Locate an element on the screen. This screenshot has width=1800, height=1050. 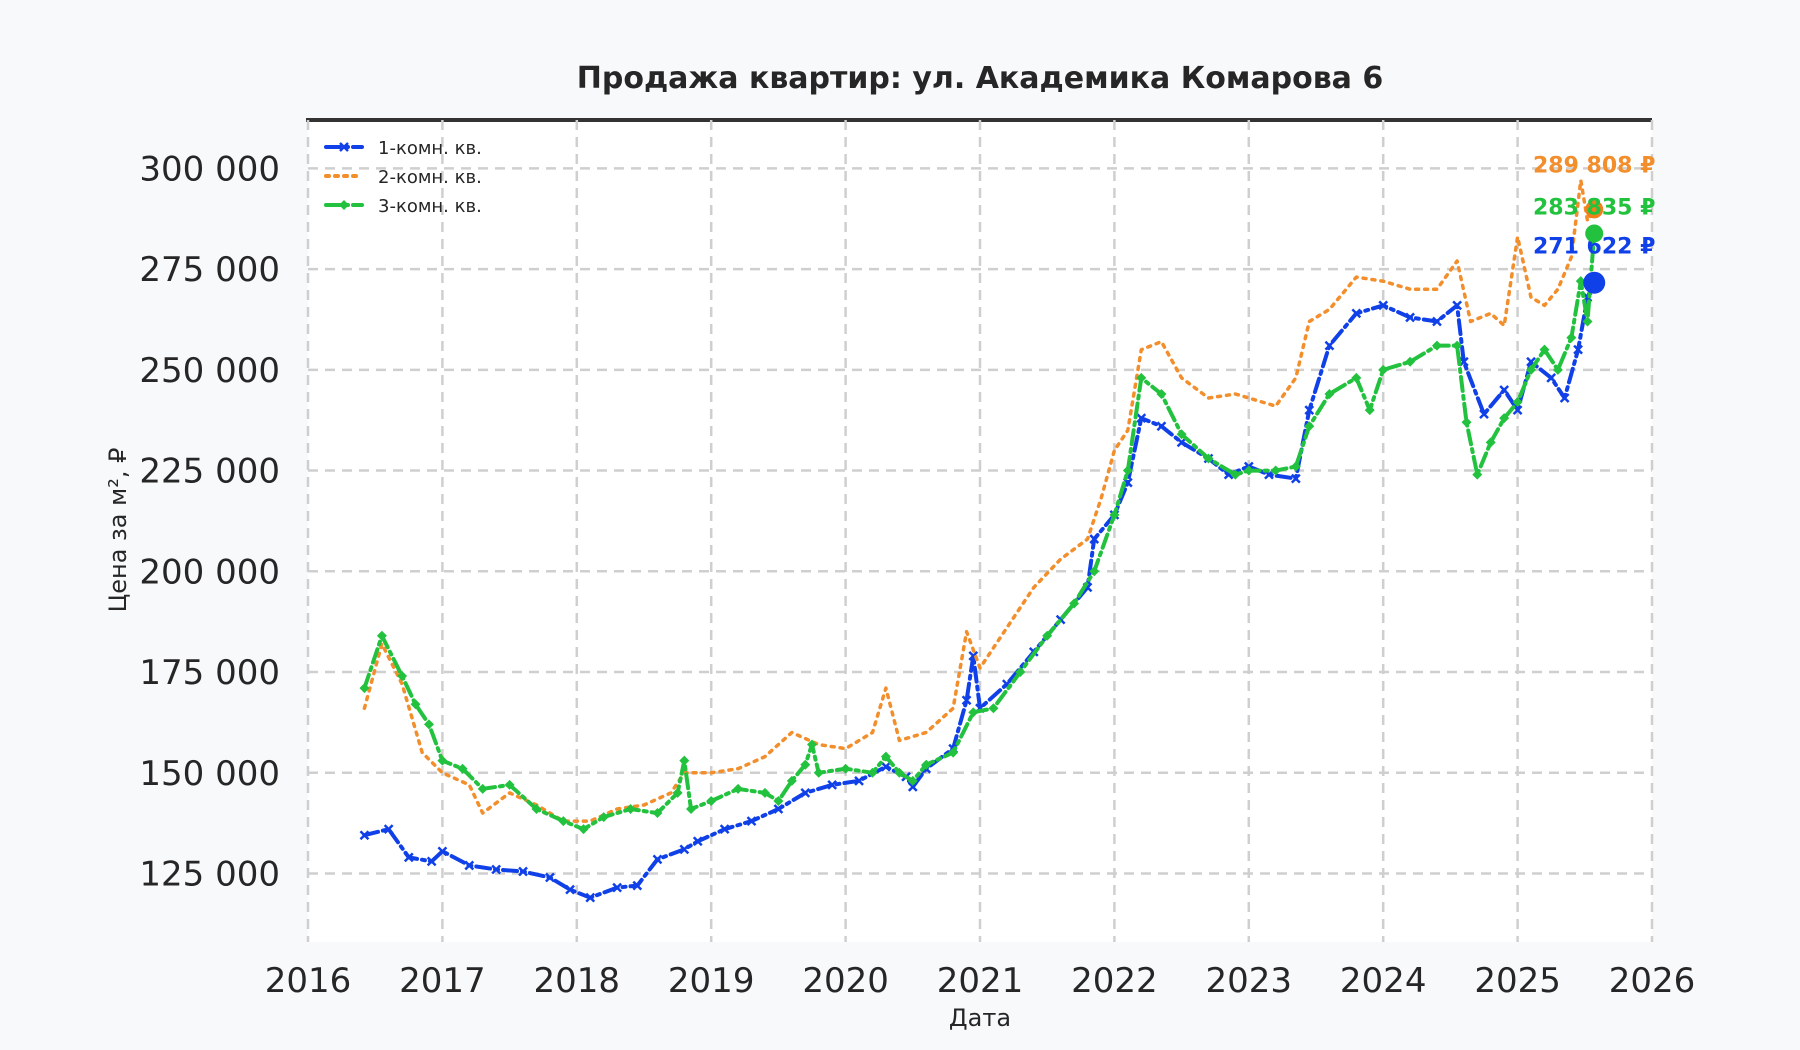
y-tick-label: 200 000 is located at coordinates (209, 572).